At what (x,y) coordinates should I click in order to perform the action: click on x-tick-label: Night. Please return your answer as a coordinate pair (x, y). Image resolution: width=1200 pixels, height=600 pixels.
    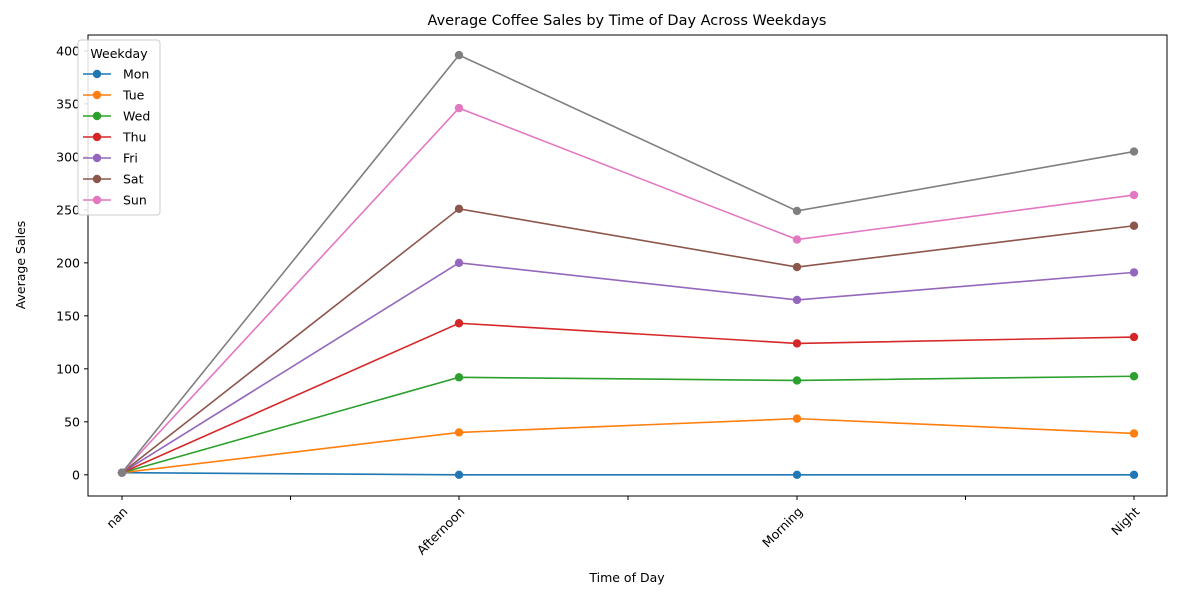
    Looking at the image, I should click on (1125, 521).